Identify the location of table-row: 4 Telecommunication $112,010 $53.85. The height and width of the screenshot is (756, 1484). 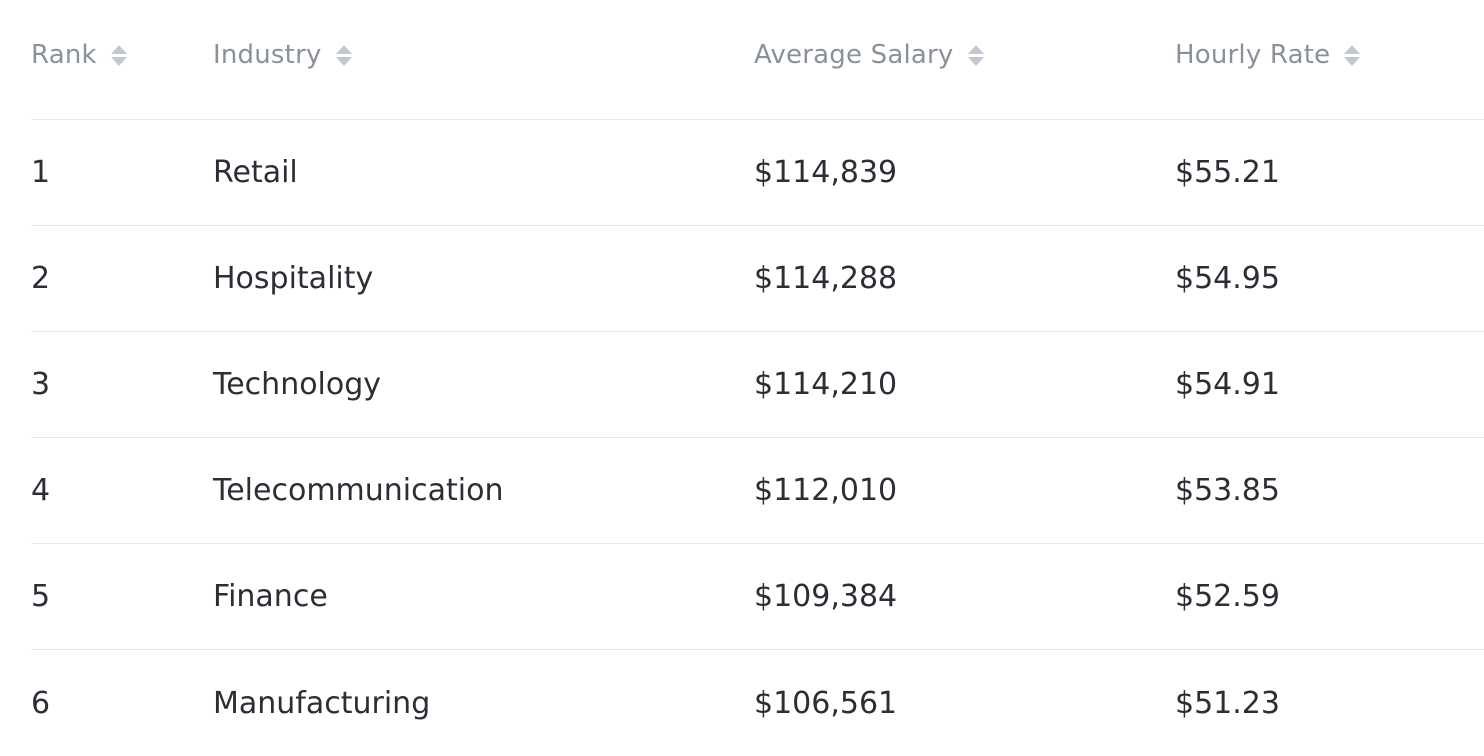
(757, 491).